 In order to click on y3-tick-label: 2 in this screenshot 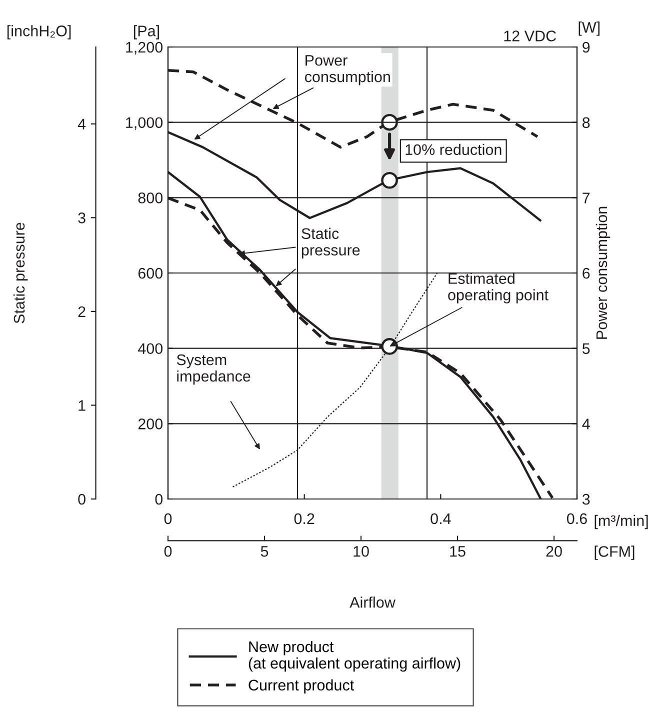, I will do `click(82, 311)`.